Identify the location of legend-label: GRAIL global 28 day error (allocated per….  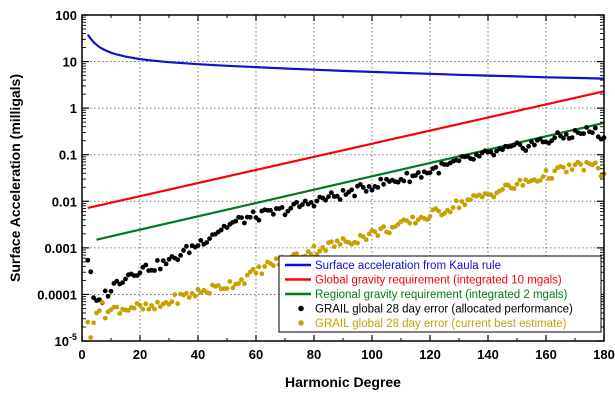
(444, 310).